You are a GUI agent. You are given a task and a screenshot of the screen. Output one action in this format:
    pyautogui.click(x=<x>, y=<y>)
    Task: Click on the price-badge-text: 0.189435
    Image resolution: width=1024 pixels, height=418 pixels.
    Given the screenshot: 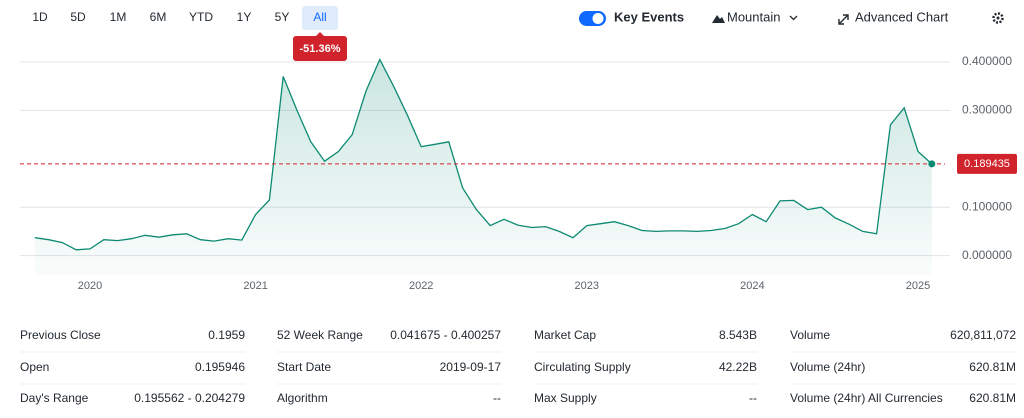 What is the action you would take?
    pyautogui.click(x=987, y=164)
    